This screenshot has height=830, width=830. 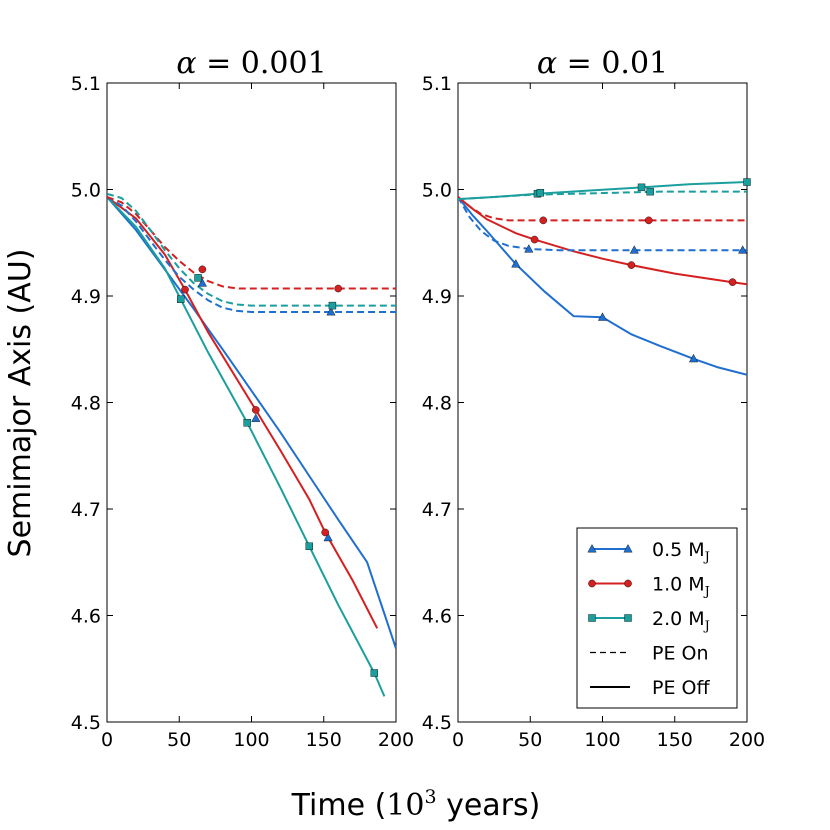 I want to click on legend-item-on: PE On, so click(x=649, y=654).